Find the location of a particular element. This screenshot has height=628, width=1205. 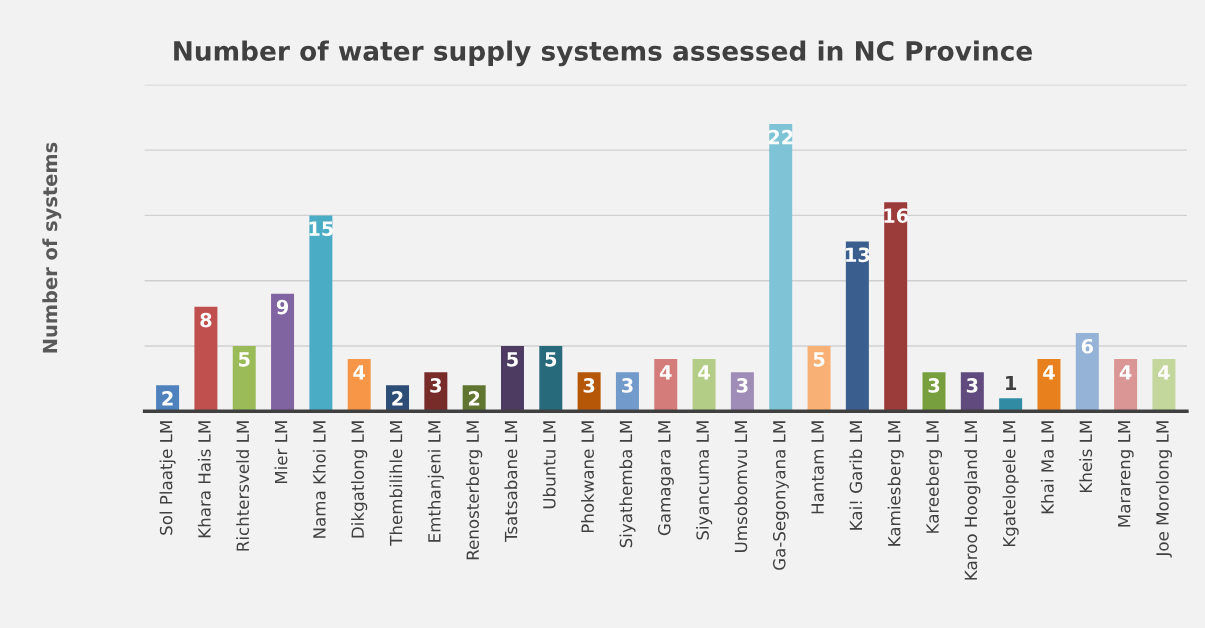

x-tick-label: Kamiesberg LM is located at coordinates (895, 483).